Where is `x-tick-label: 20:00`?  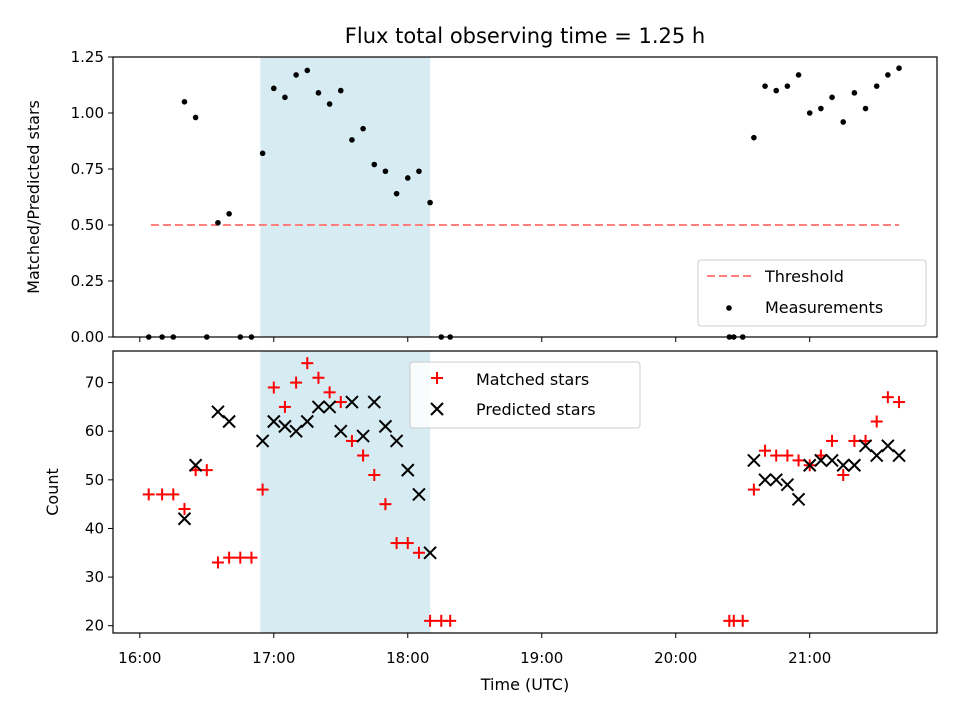
x-tick-label: 20:00 is located at coordinates (675, 658).